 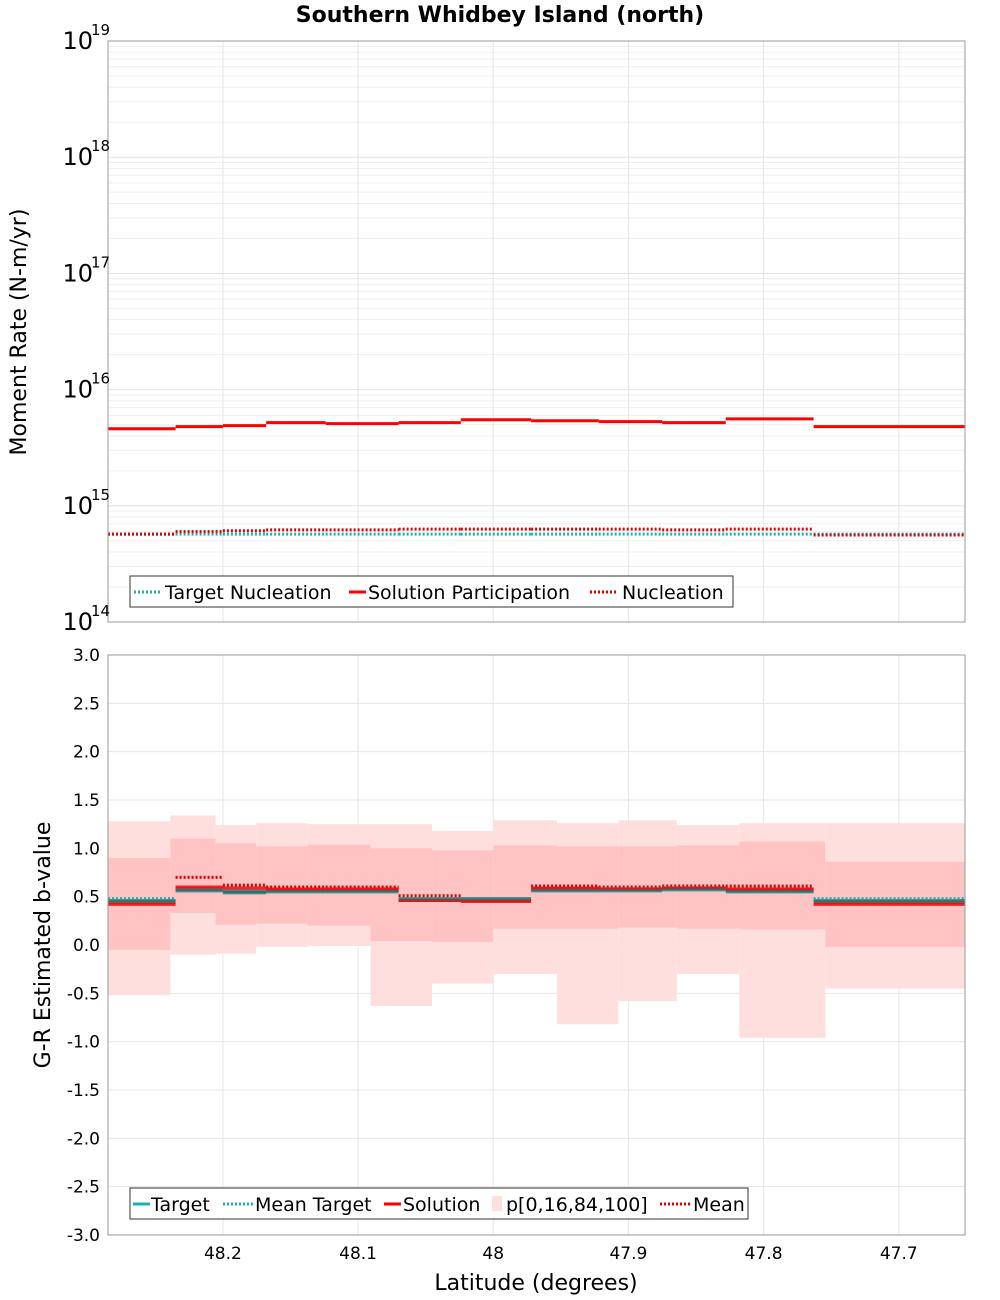 What do you see at coordinates (469, 593) in the screenshot?
I see `top-legend-label-1: Solution Participation` at bounding box center [469, 593].